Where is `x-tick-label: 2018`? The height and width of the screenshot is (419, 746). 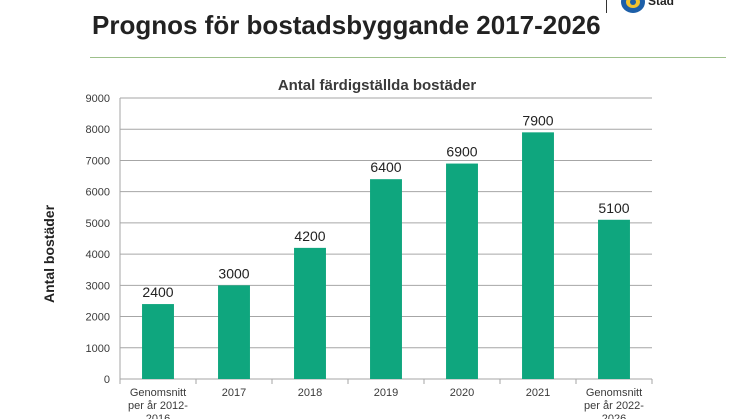
x-tick-label: 2018 is located at coordinates (310, 393).